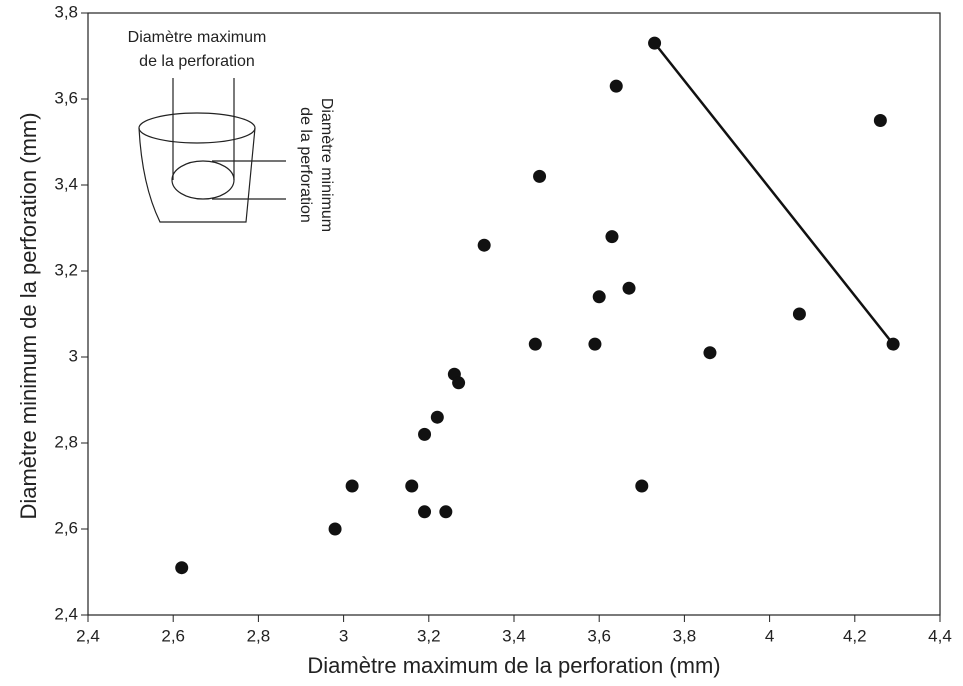  What do you see at coordinates (940, 635) in the screenshot?
I see `x-tick-label: 4,4` at bounding box center [940, 635].